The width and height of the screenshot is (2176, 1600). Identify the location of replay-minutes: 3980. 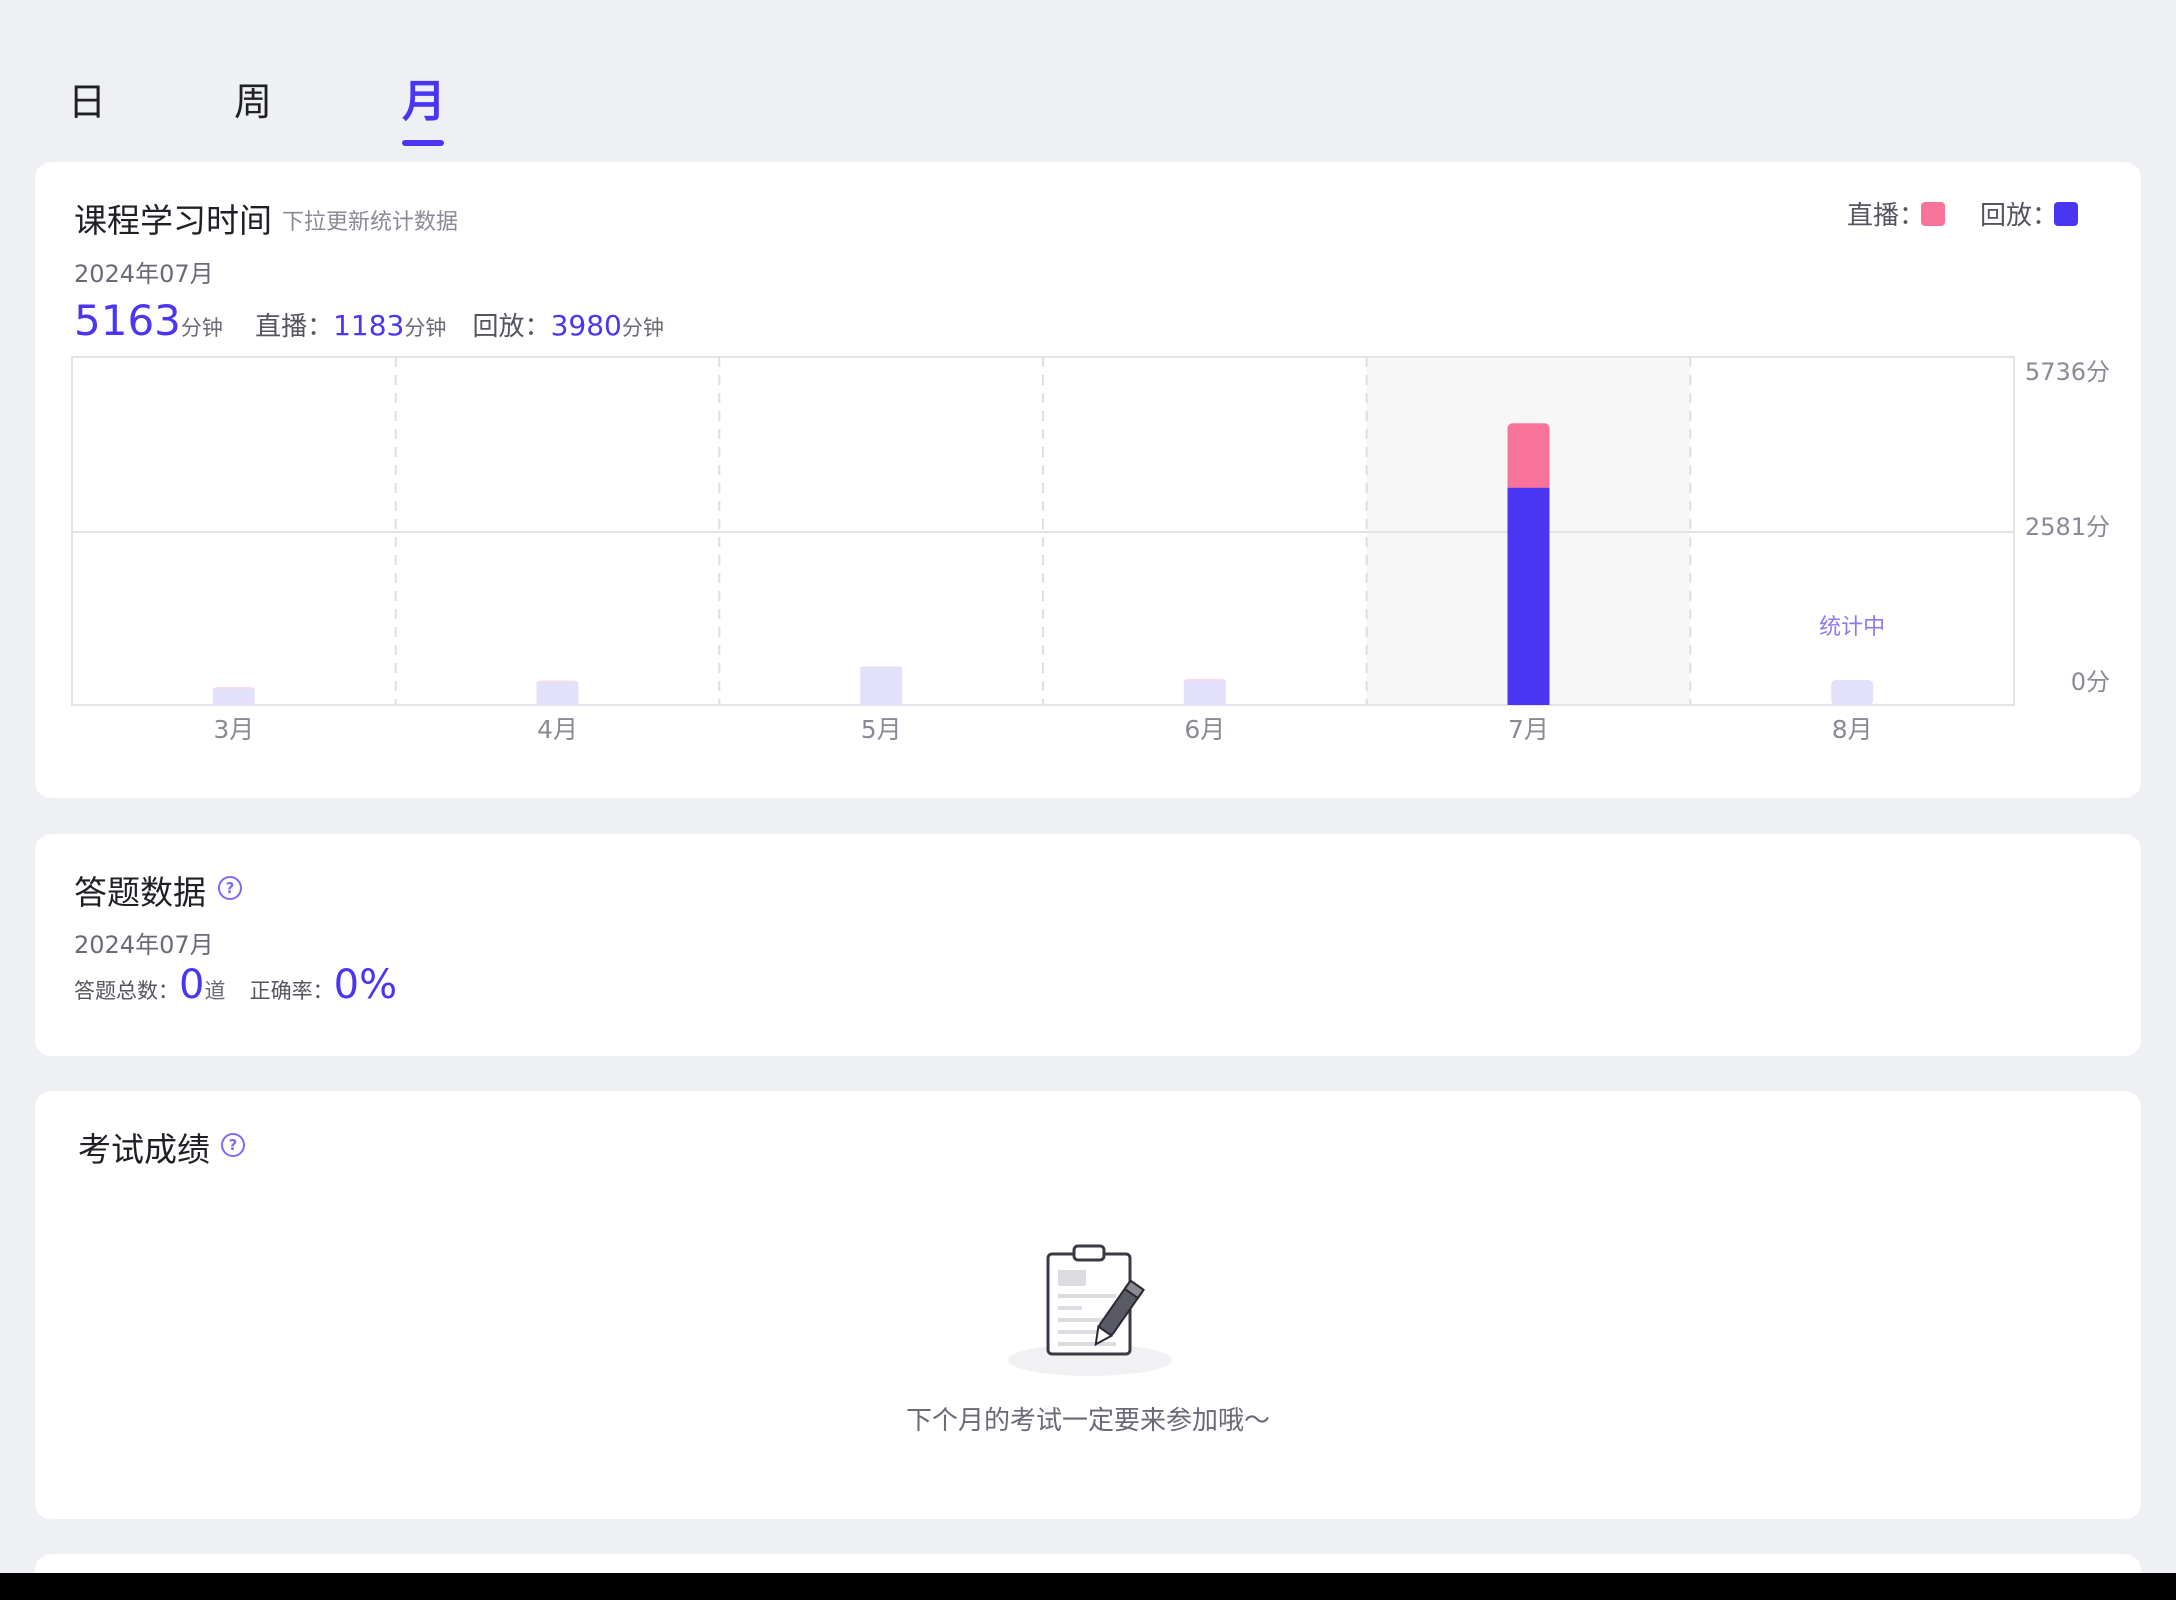
(586, 325).